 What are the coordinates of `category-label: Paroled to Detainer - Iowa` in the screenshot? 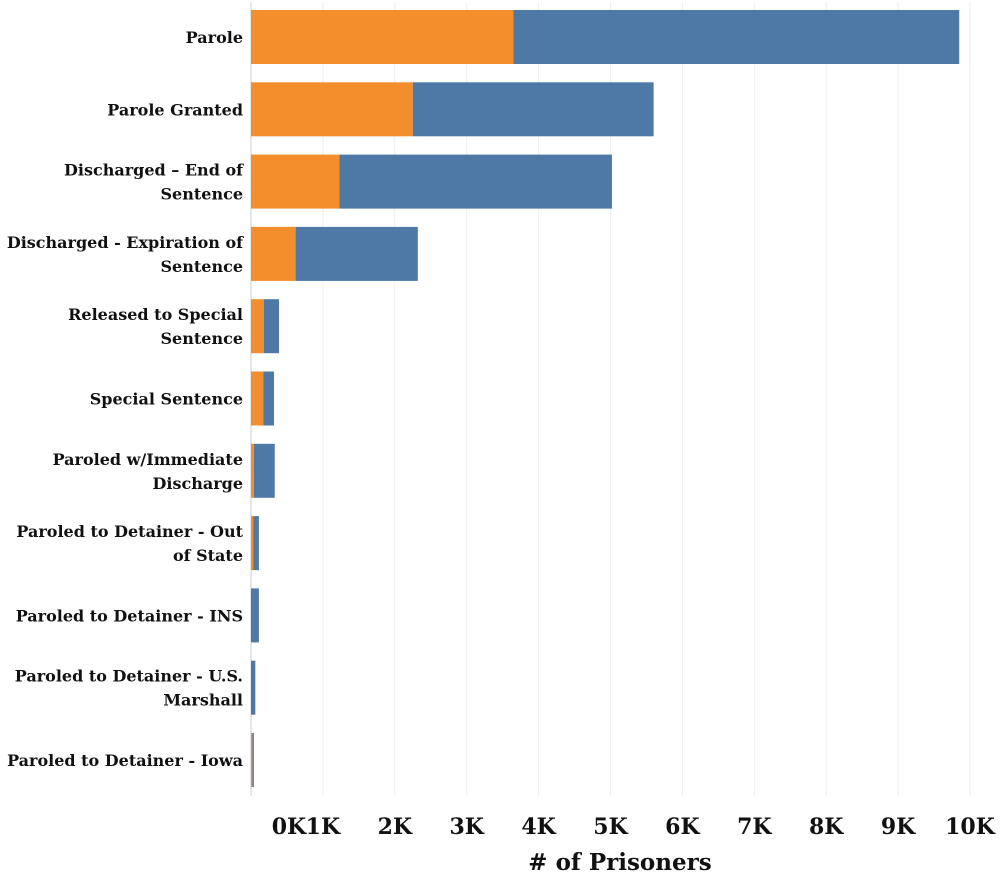 It's located at (125, 760).